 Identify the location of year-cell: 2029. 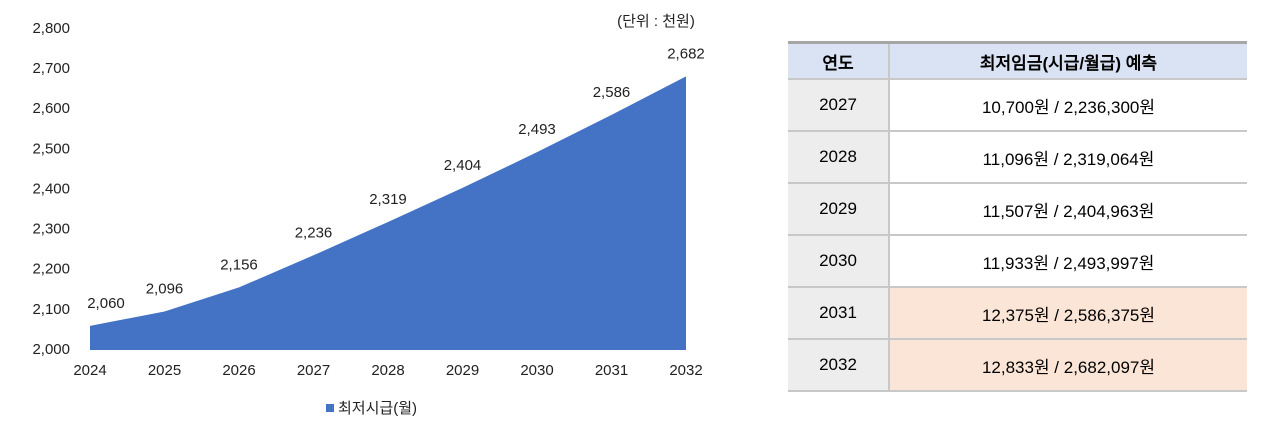
(839, 209).